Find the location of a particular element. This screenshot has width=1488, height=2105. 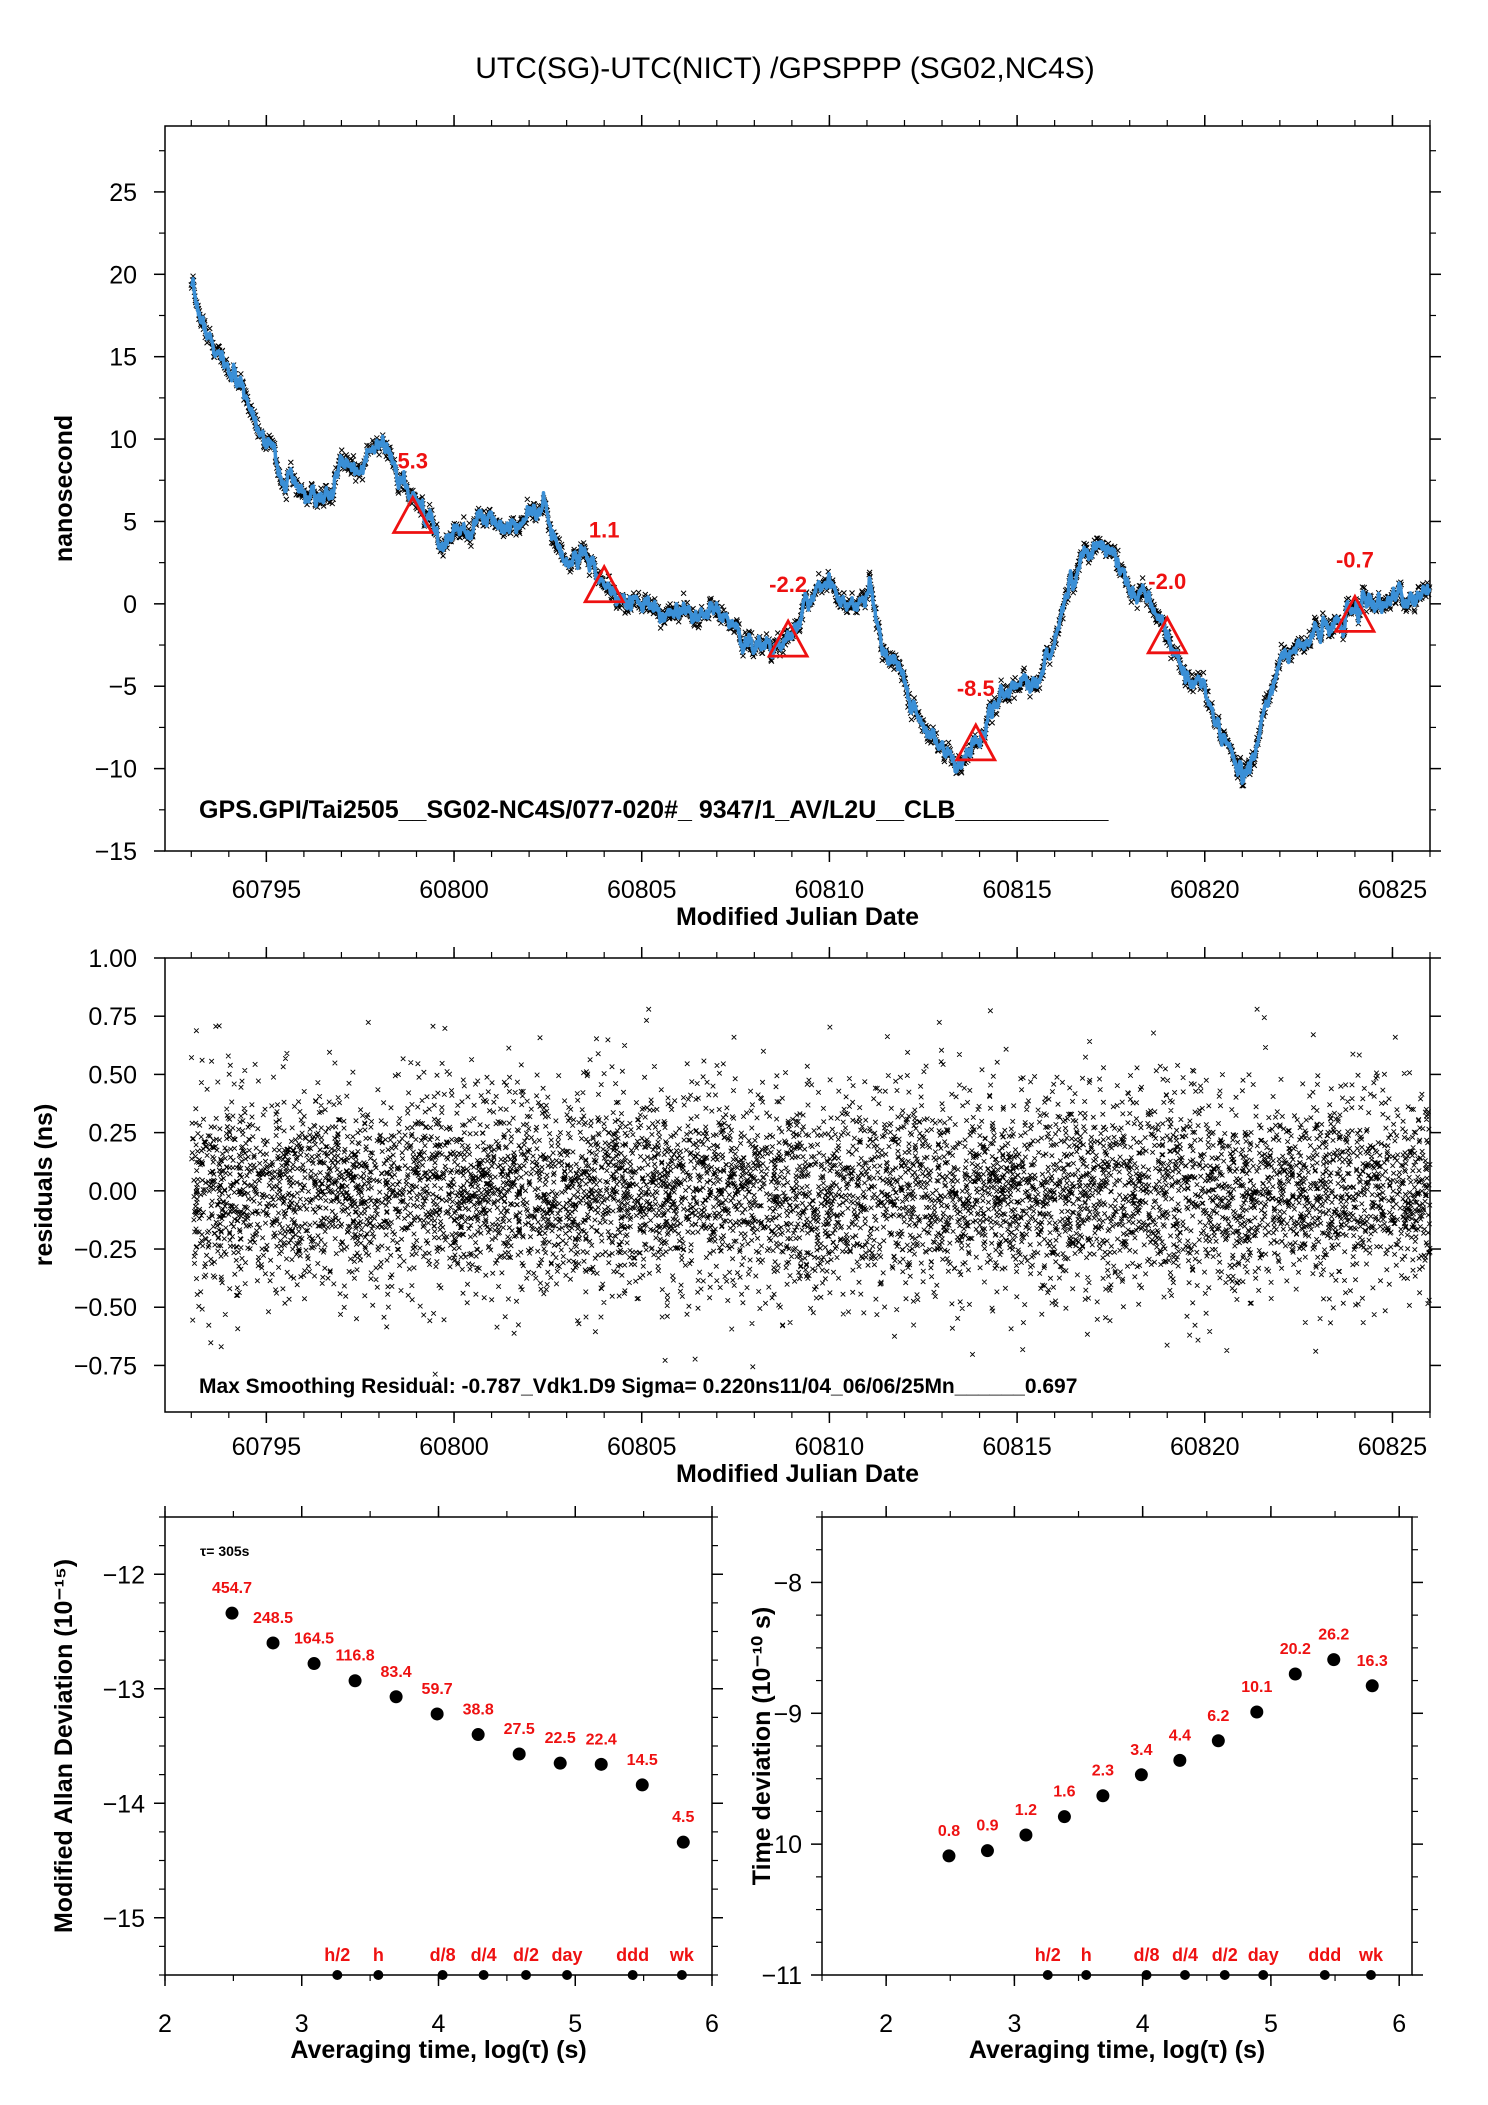

period-label: day is located at coordinates (1263, 1955).